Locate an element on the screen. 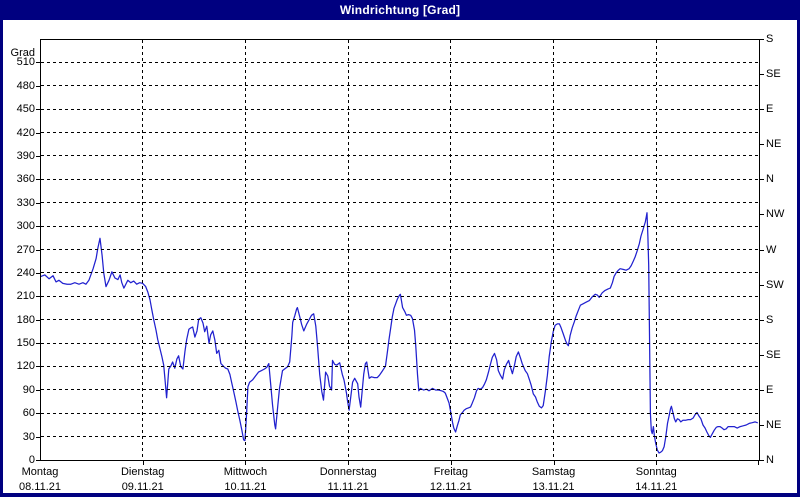  day-name: Donnerstag is located at coordinates (348, 472).